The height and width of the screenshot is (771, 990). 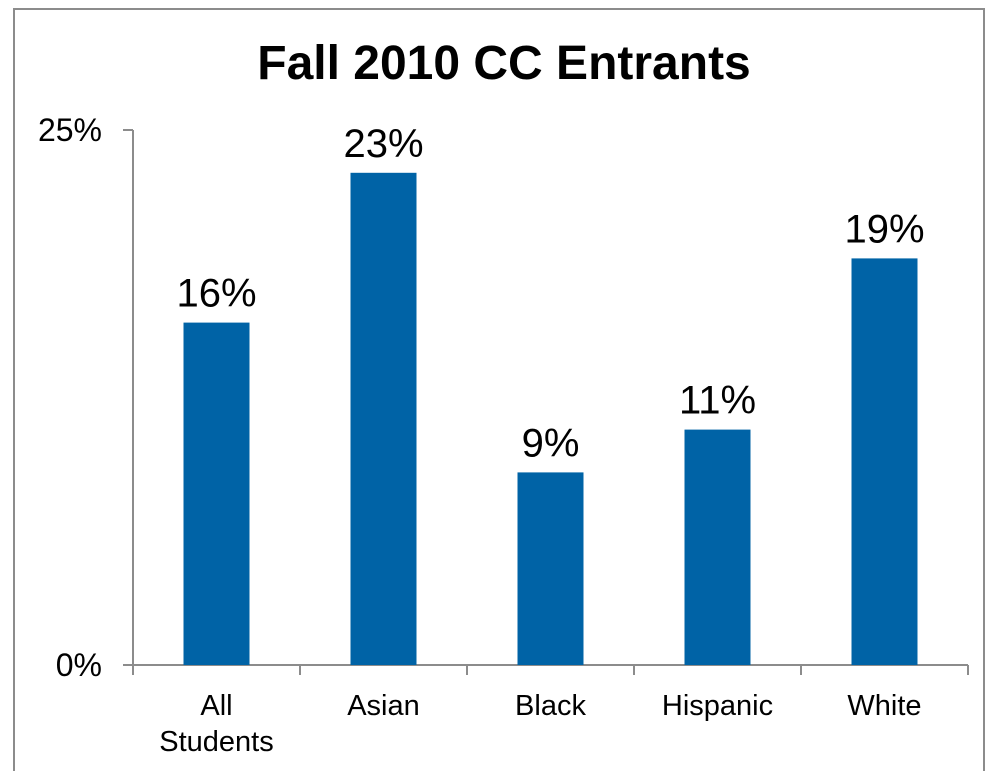 I want to click on category-label-white: White, so click(x=884, y=706).